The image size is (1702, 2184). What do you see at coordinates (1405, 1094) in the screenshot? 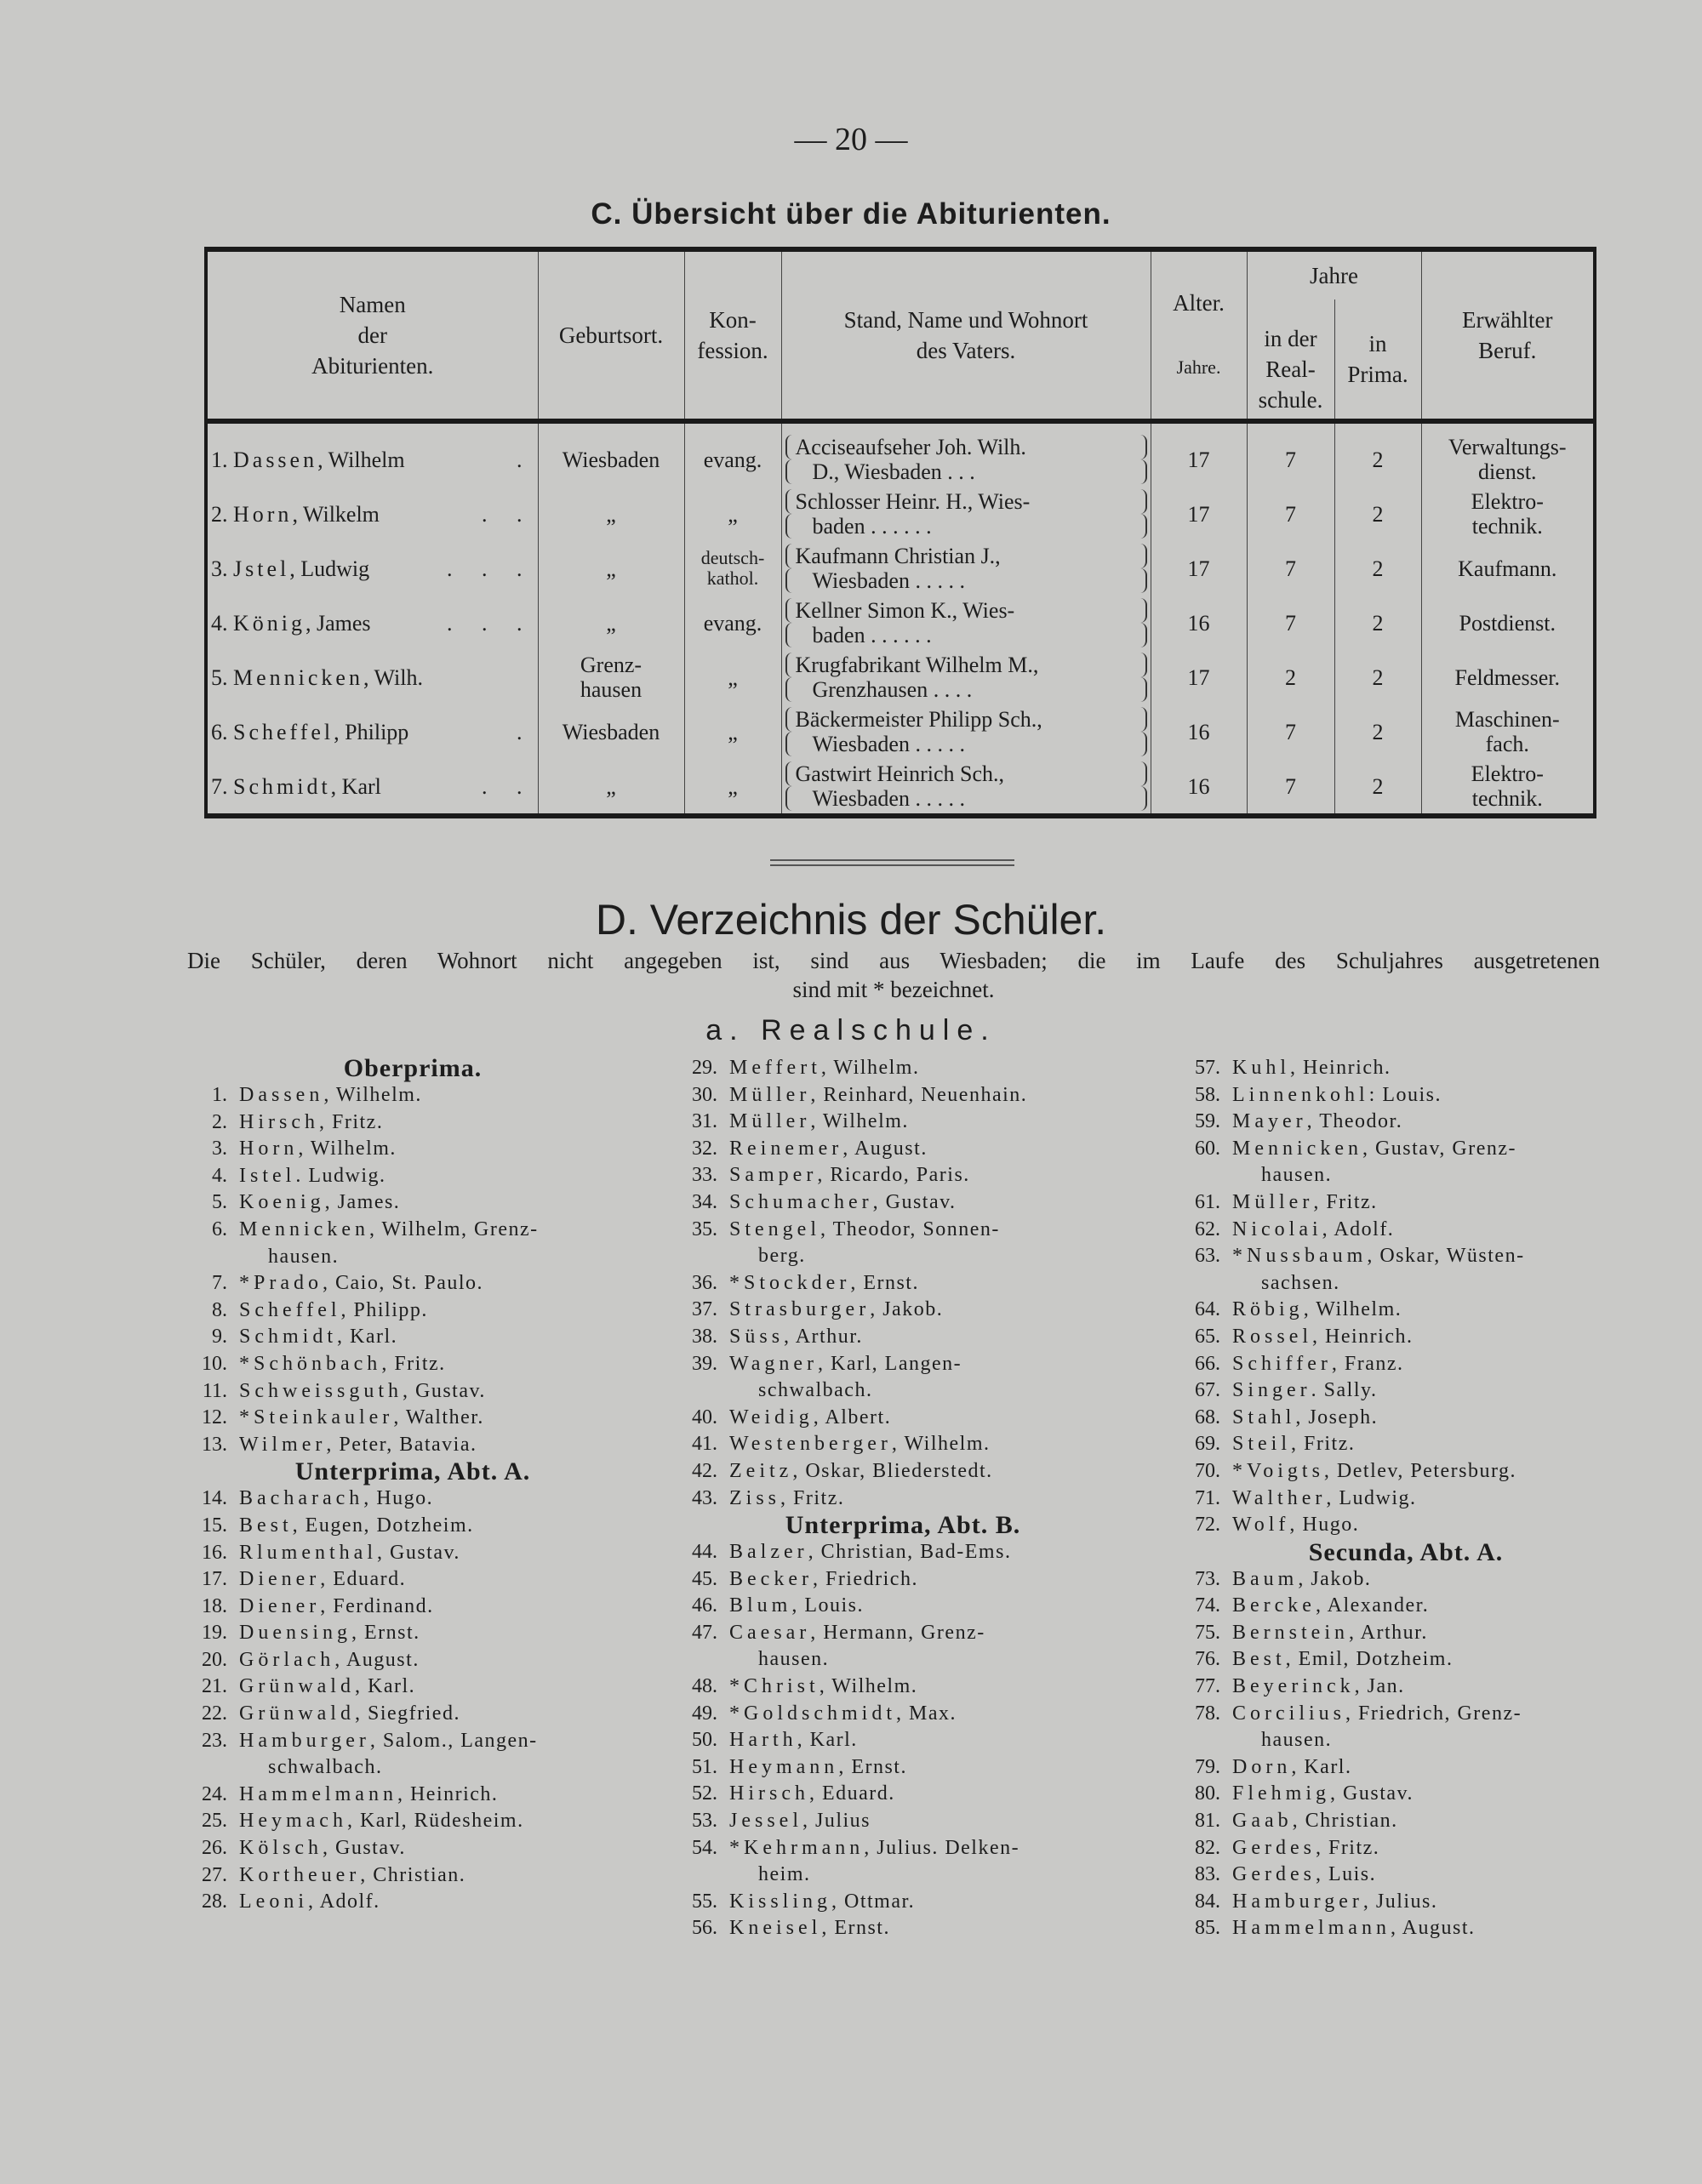
I see `student-details: : Louis.` at bounding box center [1405, 1094].